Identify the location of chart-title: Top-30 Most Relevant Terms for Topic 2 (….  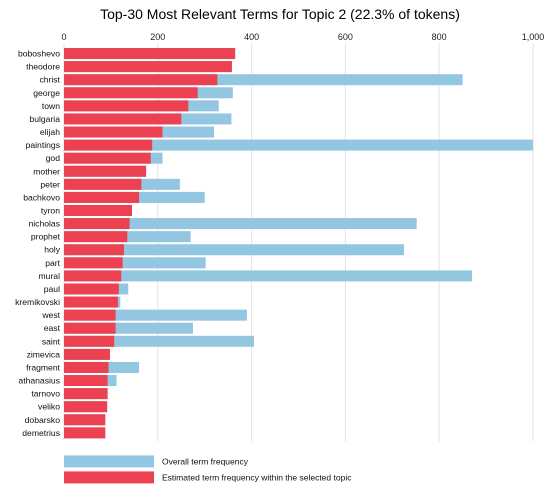
(280, 14).